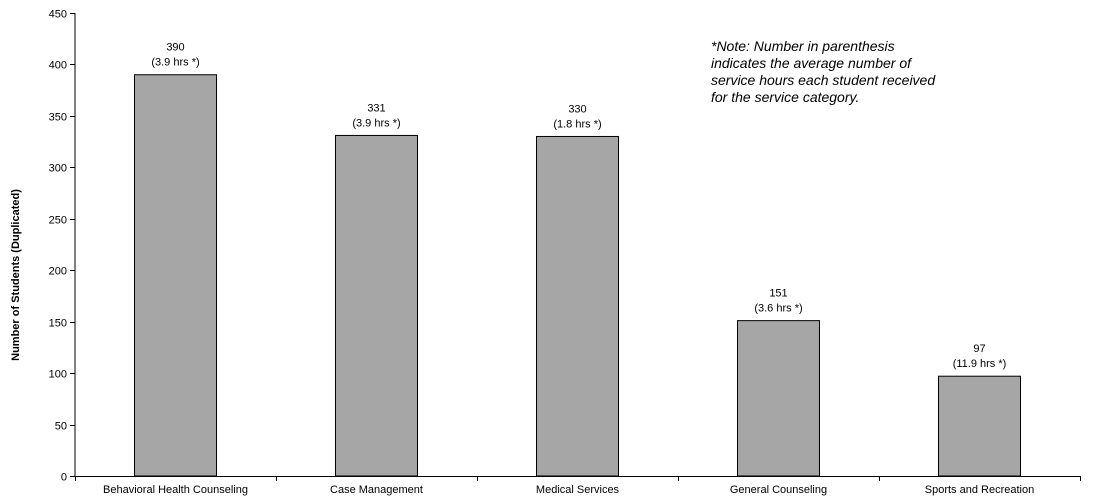 This screenshot has height=502, width=1094. I want to click on y-tick-label: 450, so click(58, 15).